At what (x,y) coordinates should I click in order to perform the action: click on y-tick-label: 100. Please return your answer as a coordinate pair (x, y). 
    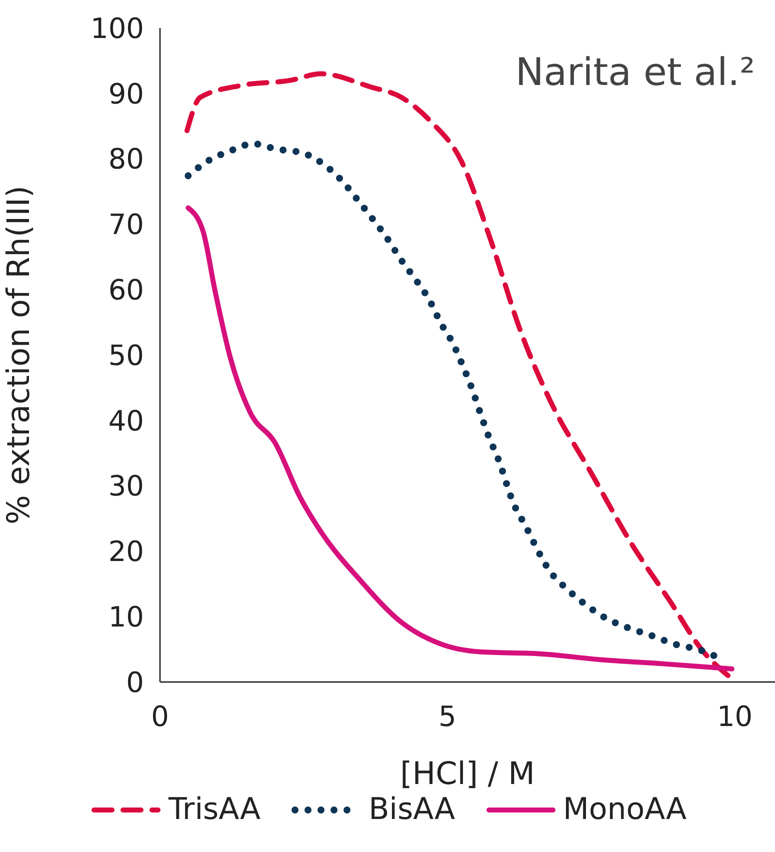
    Looking at the image, I should click on (117, 28).